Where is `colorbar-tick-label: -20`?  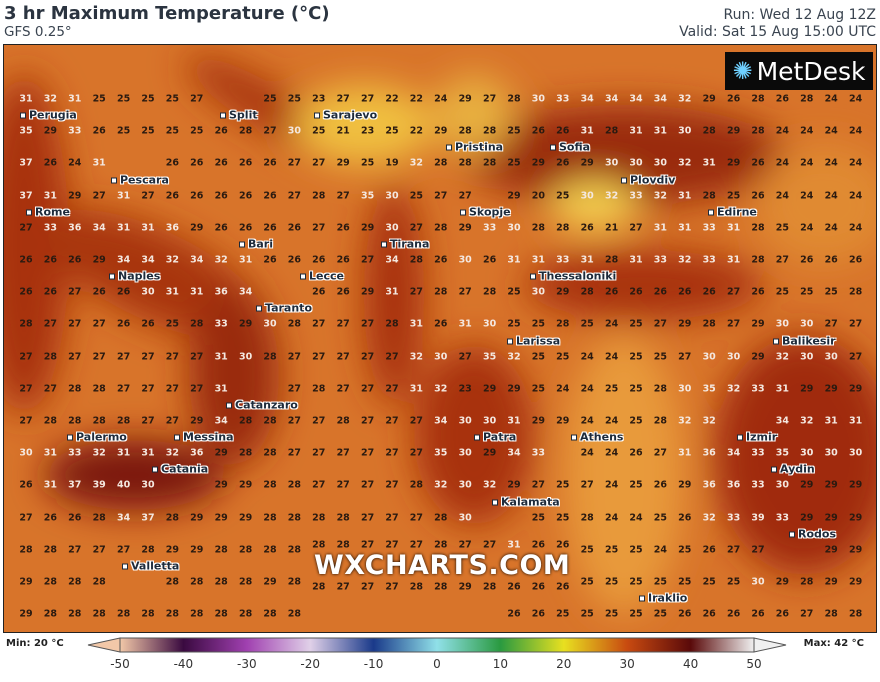 colorbar-tick-label: -20 is located at coordinates (310, 664).